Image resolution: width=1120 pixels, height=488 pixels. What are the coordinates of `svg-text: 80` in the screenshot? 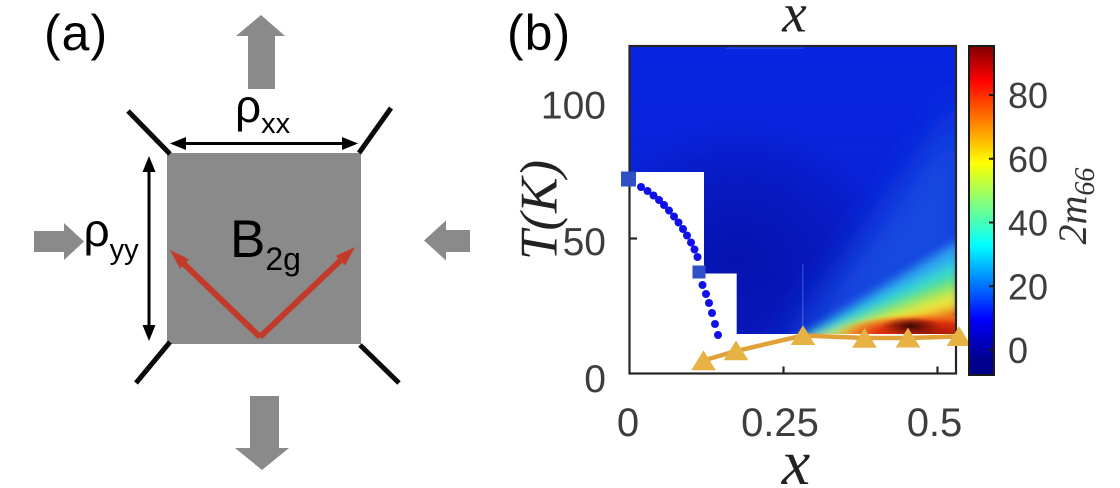 It's located at (1028, 95).